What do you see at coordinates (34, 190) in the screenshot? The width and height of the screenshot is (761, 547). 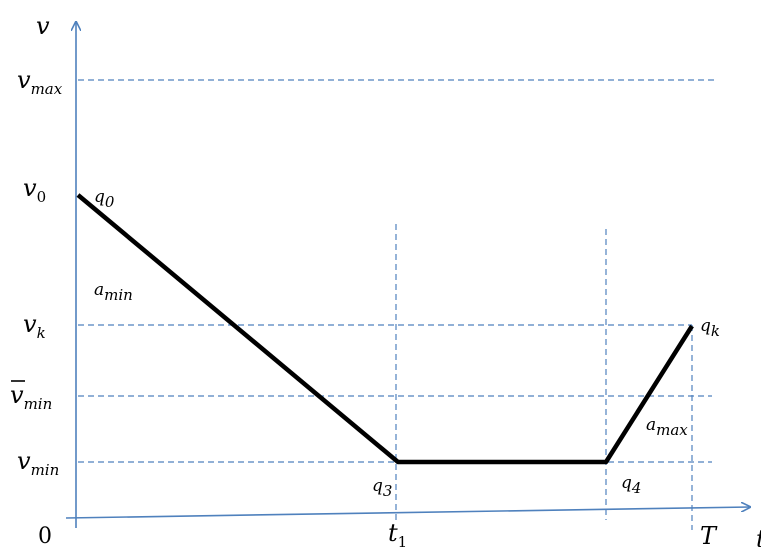 I see `v0-label: v0` at bounding box center [34, 190].